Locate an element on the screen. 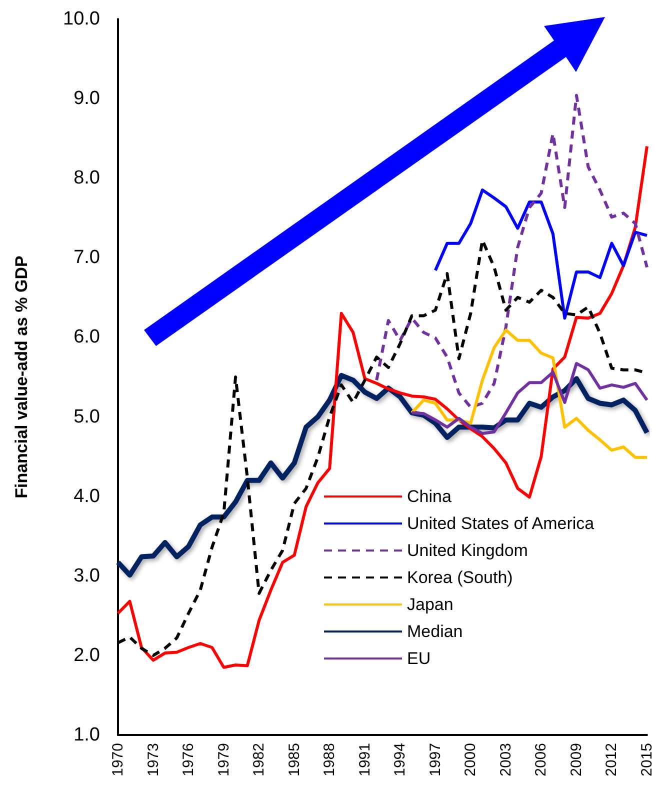 The height and width of the screenshot is (795, 657). legend-label: China is located at coordinates (429, 496).